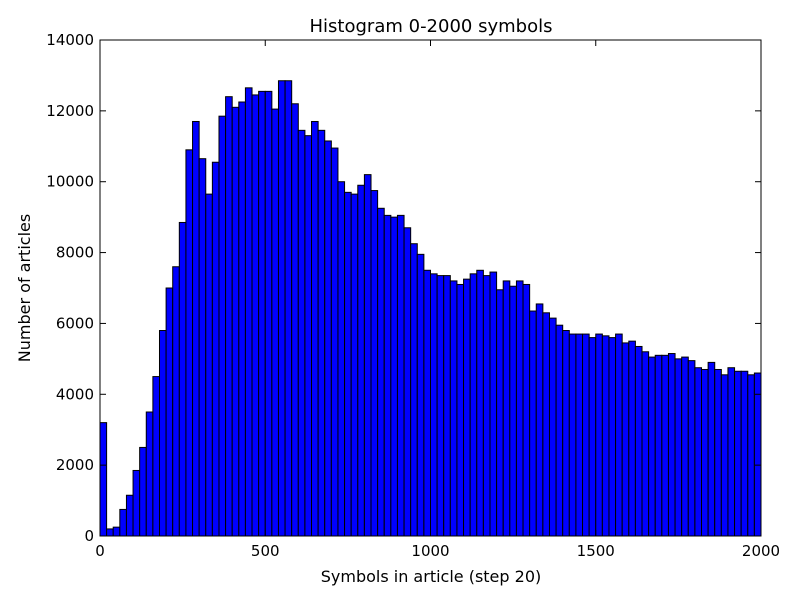  What do you see at coordinates (430, 551) in the screenshot?
I see `x-tick-label: 1000` at bounding box center [430, 551].